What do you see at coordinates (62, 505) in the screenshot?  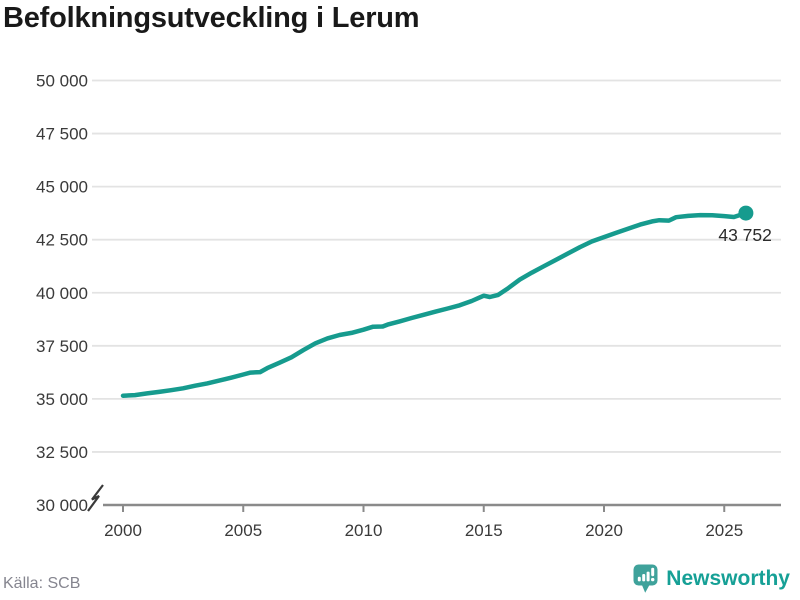 I see `y-tick-label: 30 000` at bounding box center [62, 505].